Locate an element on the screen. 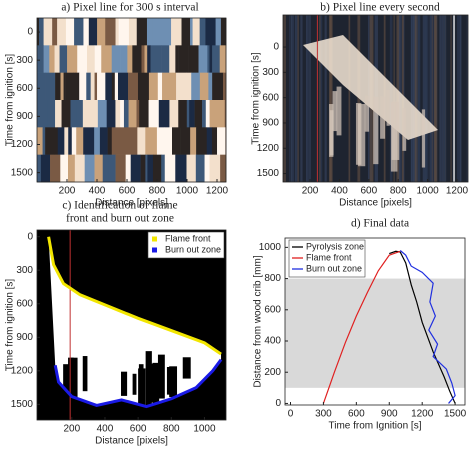 This screenshot has height=449, width=474. legend-label: Flame front is located at coordinates (329, 257).